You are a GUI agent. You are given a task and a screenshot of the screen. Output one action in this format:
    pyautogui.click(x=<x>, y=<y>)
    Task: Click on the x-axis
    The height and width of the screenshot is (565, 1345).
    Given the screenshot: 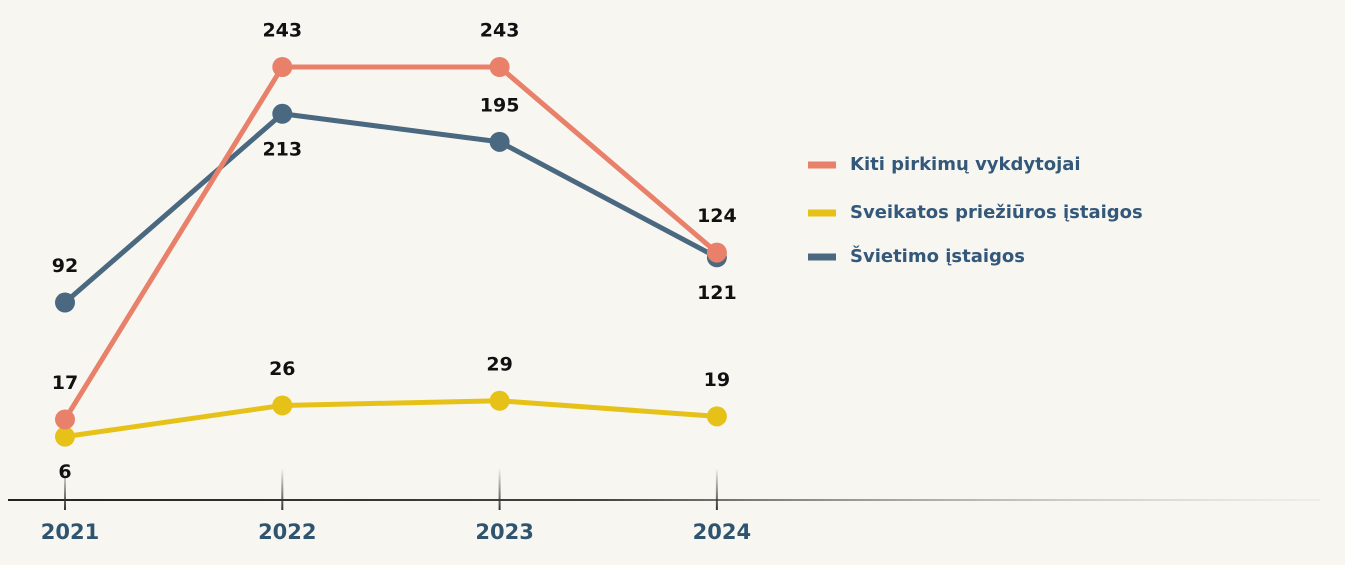 What is the action you would take?
    pyautogui.click(x=664, y=500)
    